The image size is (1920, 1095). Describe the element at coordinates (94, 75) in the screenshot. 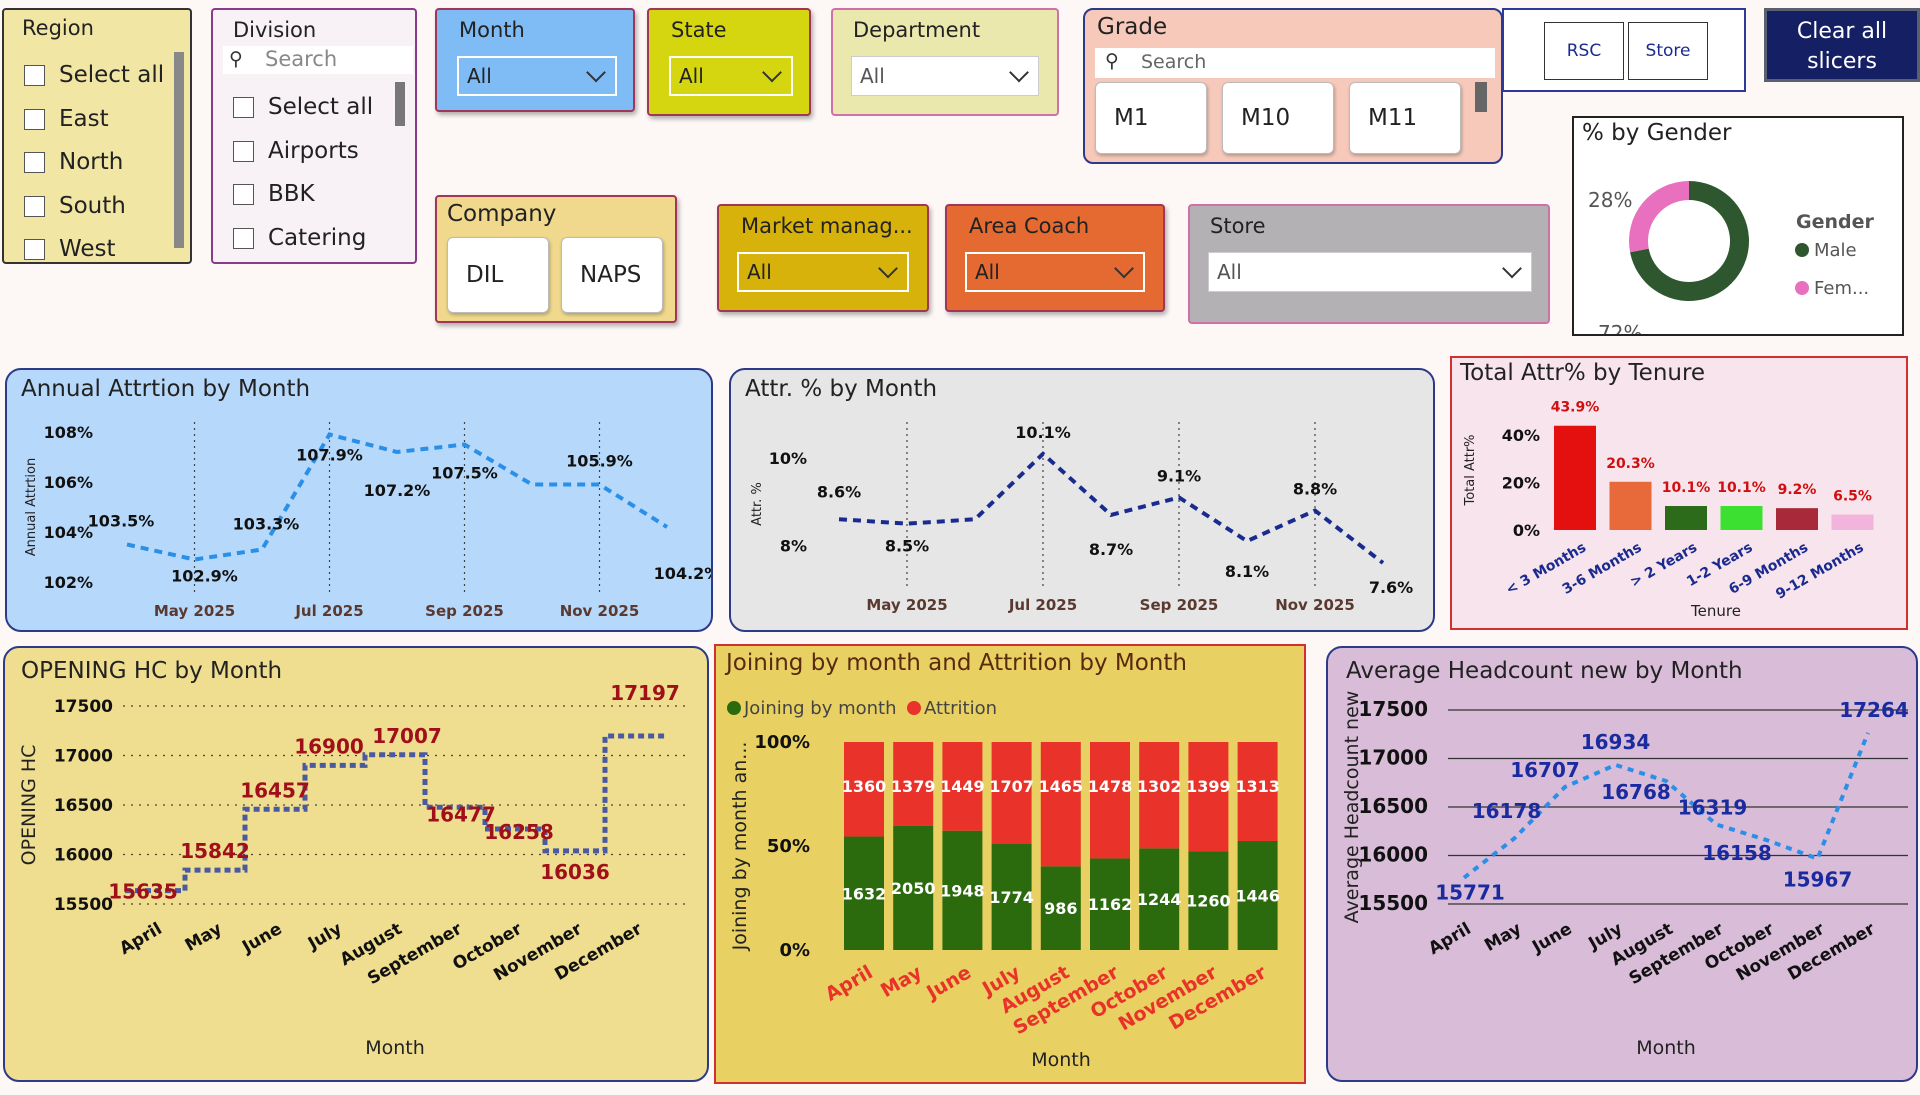

I see `region-option-select-all: Select all` at that location.